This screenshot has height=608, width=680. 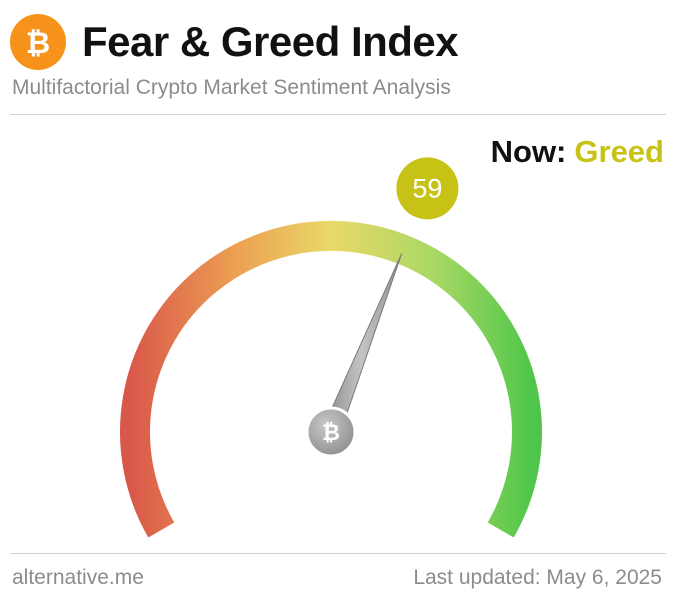 I want to click on value-badge: 59, so click(x=427, y=188).